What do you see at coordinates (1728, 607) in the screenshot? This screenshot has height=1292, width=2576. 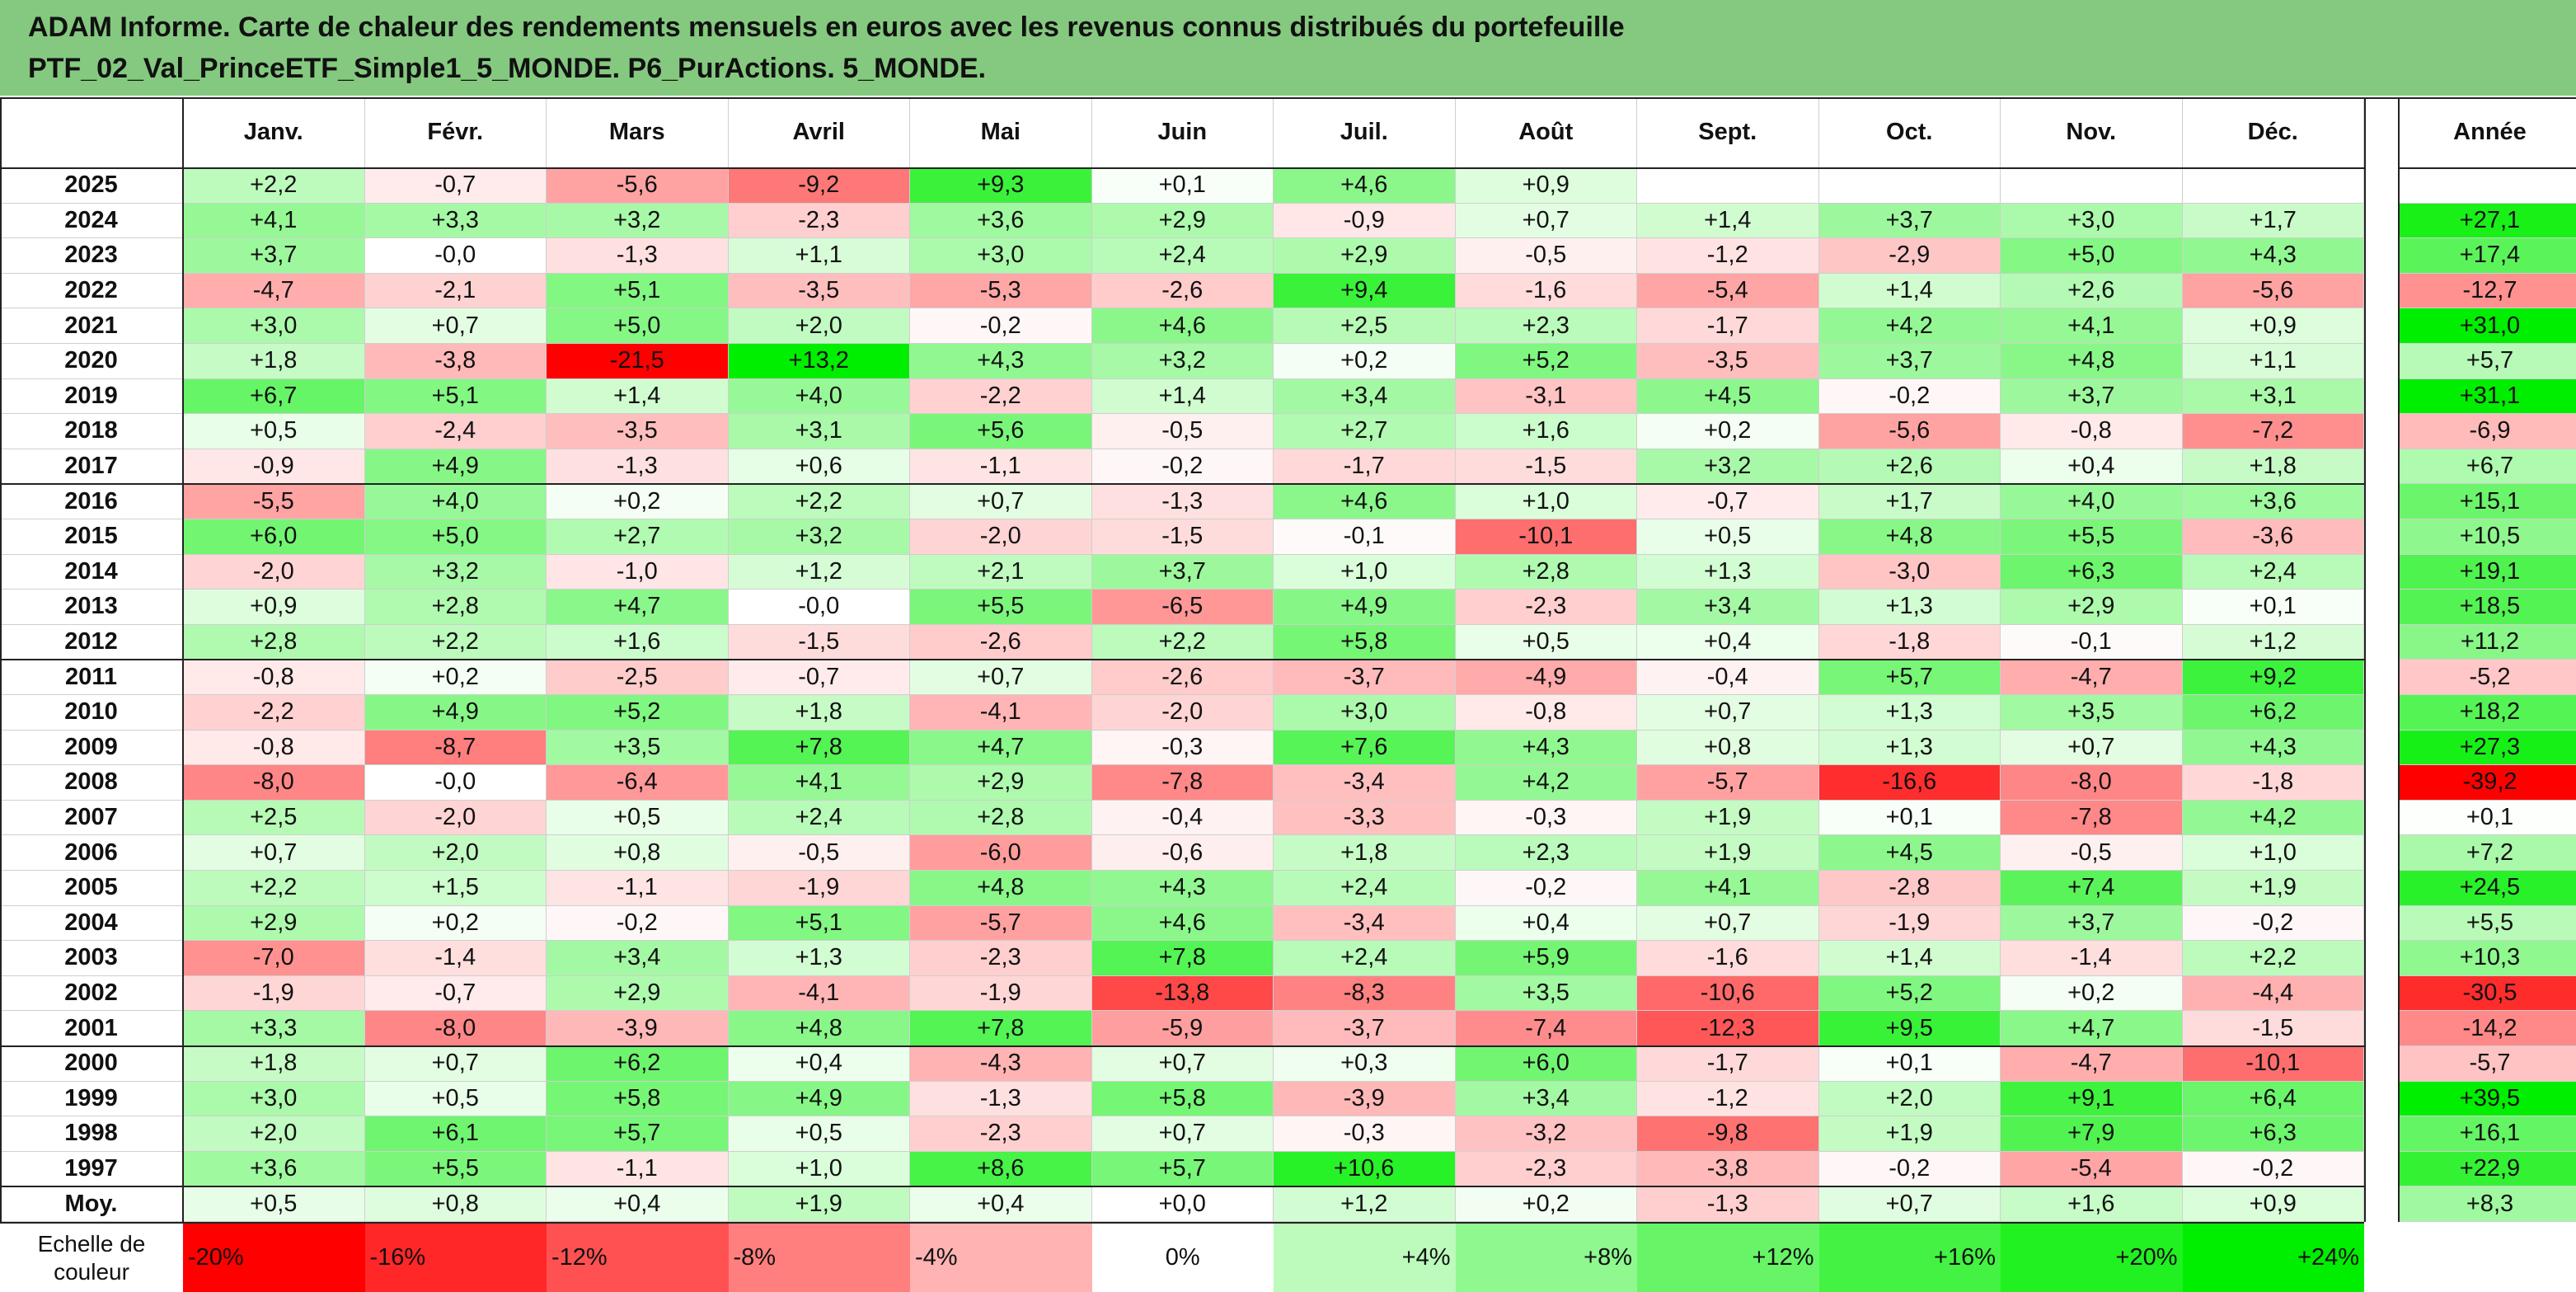 I see `heat-cell: +3,4` at bounding box center [1728, 607].